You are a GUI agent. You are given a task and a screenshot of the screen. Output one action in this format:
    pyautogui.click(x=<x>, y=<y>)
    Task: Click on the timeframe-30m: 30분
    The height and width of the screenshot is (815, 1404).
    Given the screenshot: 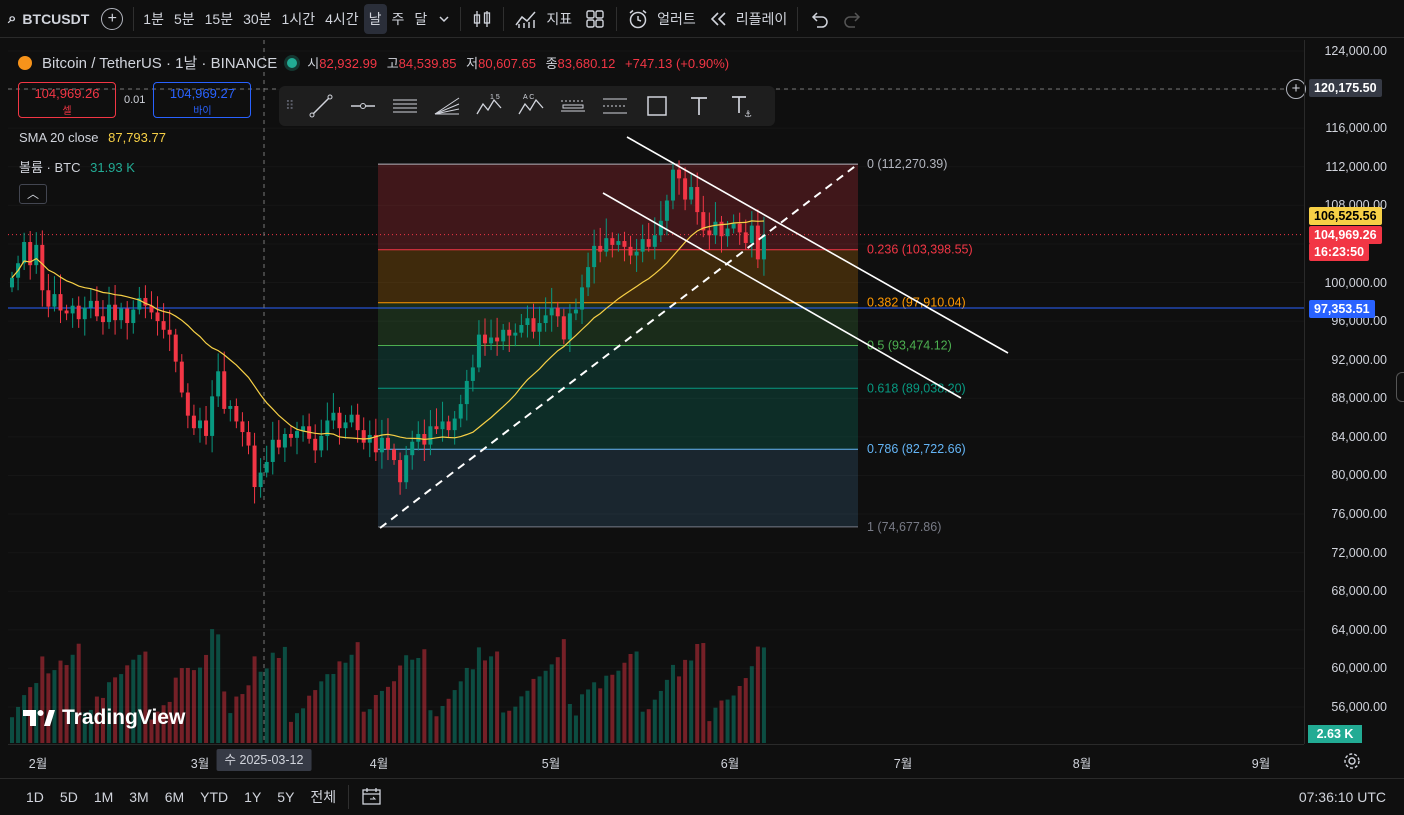 What is the action you would take?
    pyautogui.click(x=257, y=18)
    